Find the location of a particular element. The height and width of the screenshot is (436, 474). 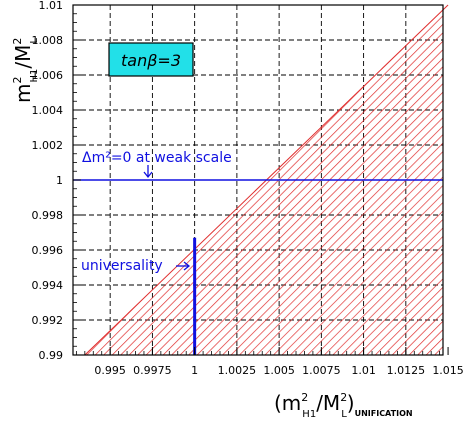

x-tick-label: 1.01 is located at coordinates (363, 370).